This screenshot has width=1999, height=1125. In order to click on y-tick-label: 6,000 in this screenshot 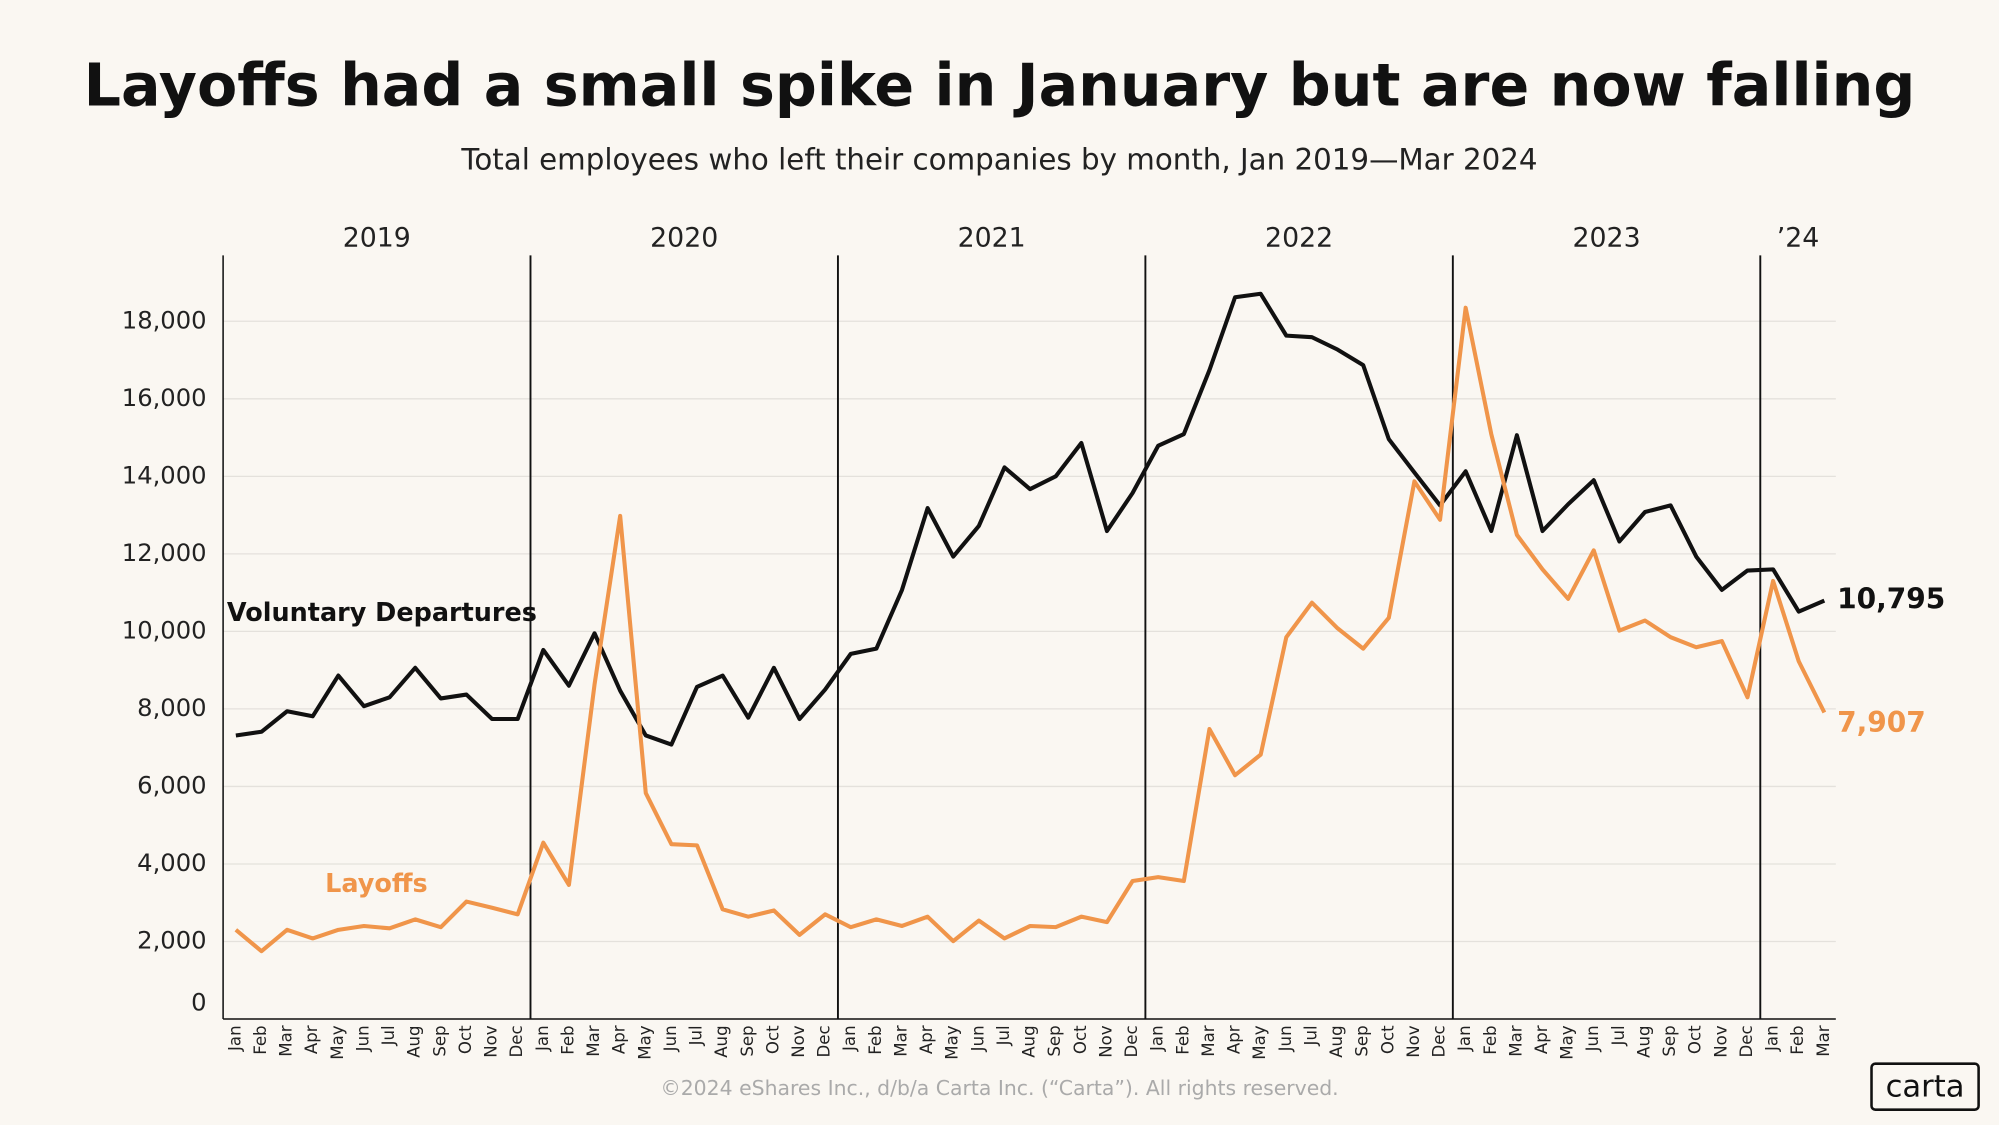, I will do `click(171, 784)`.